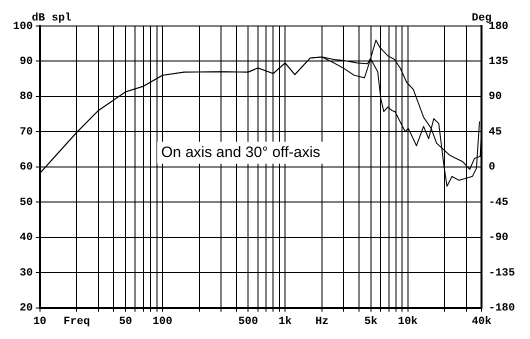 This screenshot has height=339, width=530. I want to click on y-tick-label: 60, so click(26, 168).